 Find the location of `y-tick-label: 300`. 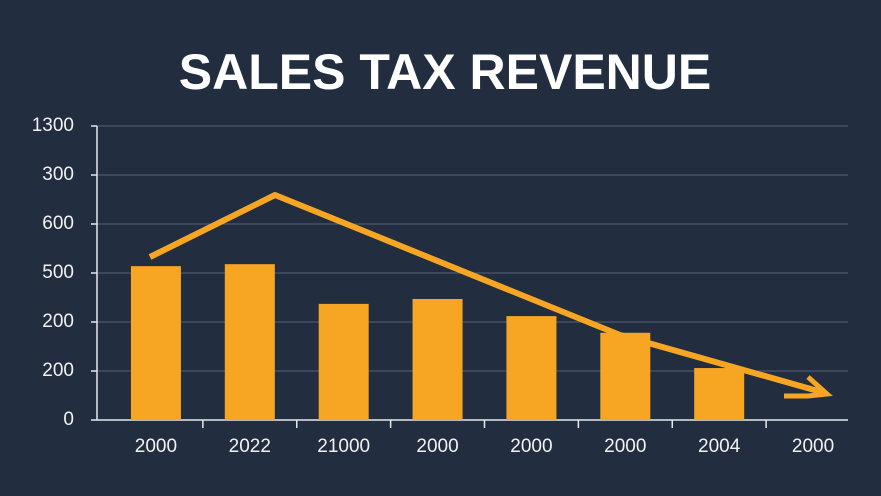

y-tick-label: 300 is located at coordinates (58, 174).